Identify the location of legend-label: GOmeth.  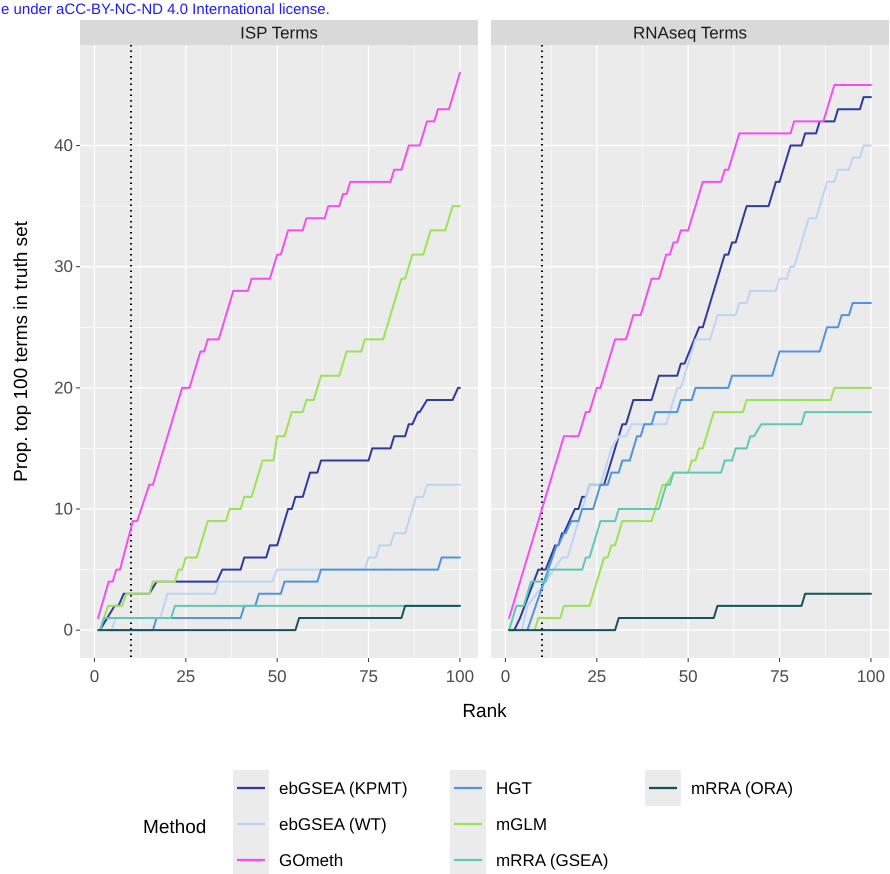
(311, 860).